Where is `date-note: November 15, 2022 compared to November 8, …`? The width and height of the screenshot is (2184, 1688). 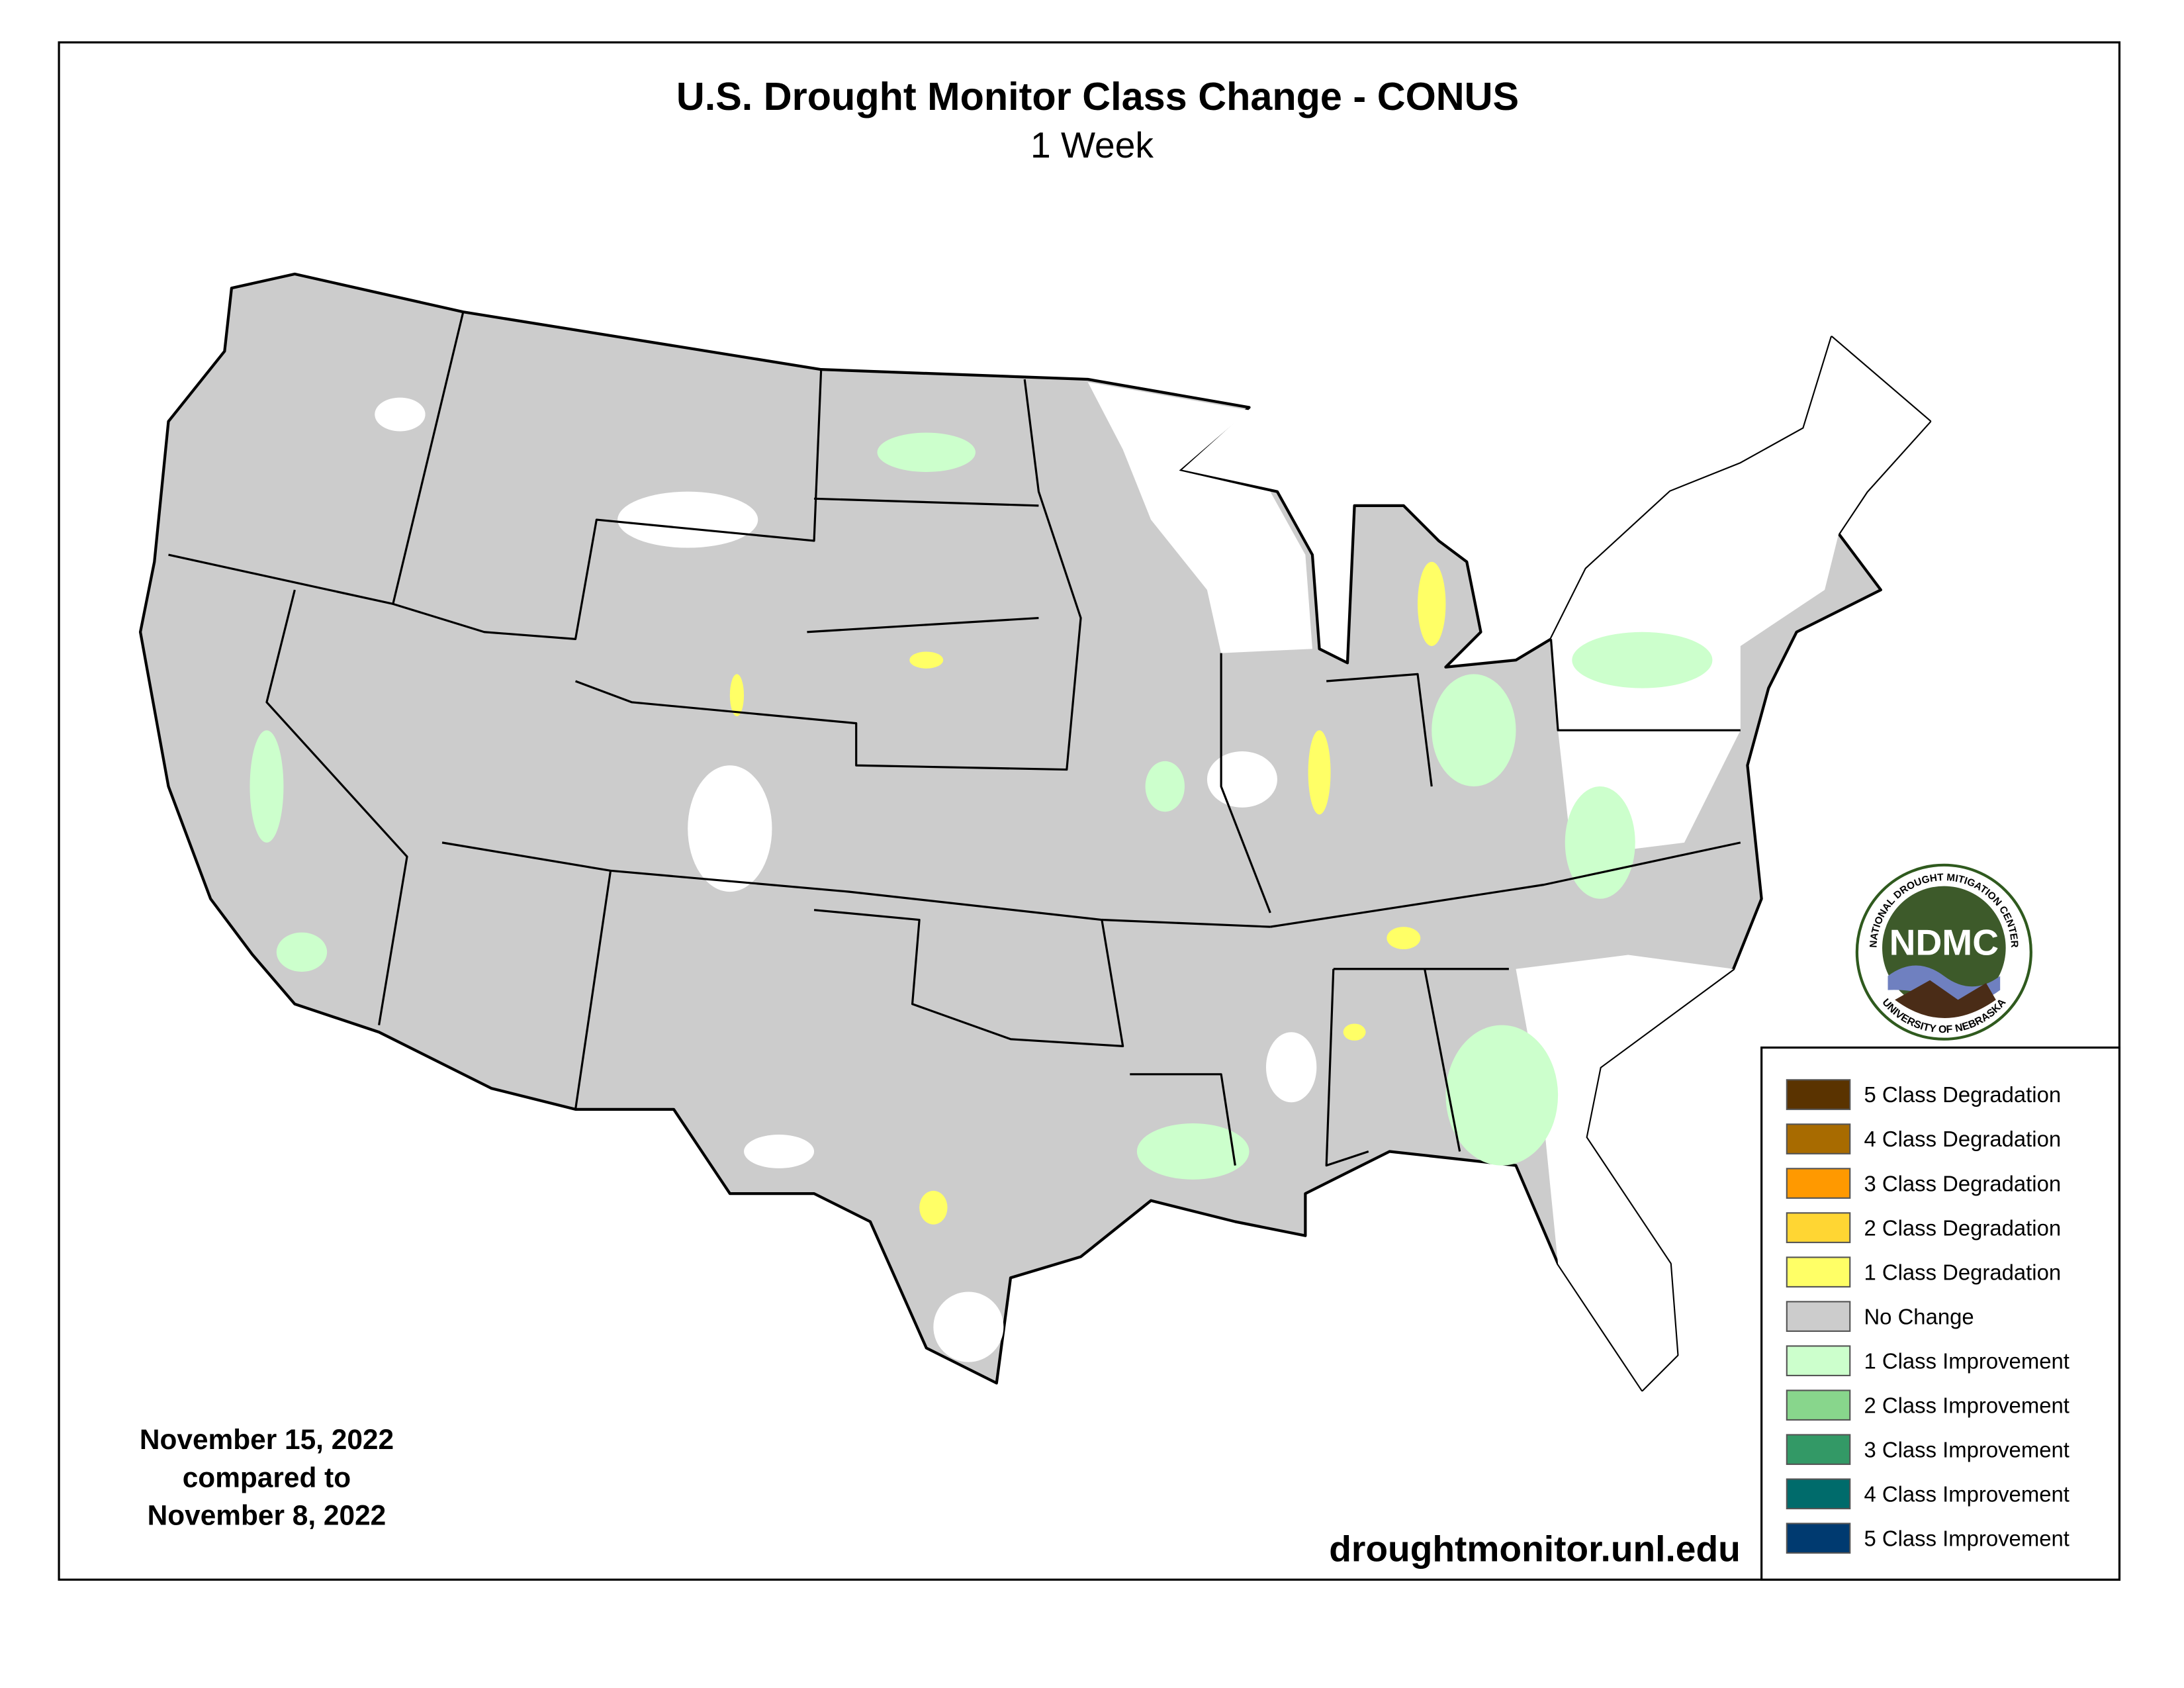 date-note: November 15, 2022 compared to November 8, … is located at coordinates (267, 1477).